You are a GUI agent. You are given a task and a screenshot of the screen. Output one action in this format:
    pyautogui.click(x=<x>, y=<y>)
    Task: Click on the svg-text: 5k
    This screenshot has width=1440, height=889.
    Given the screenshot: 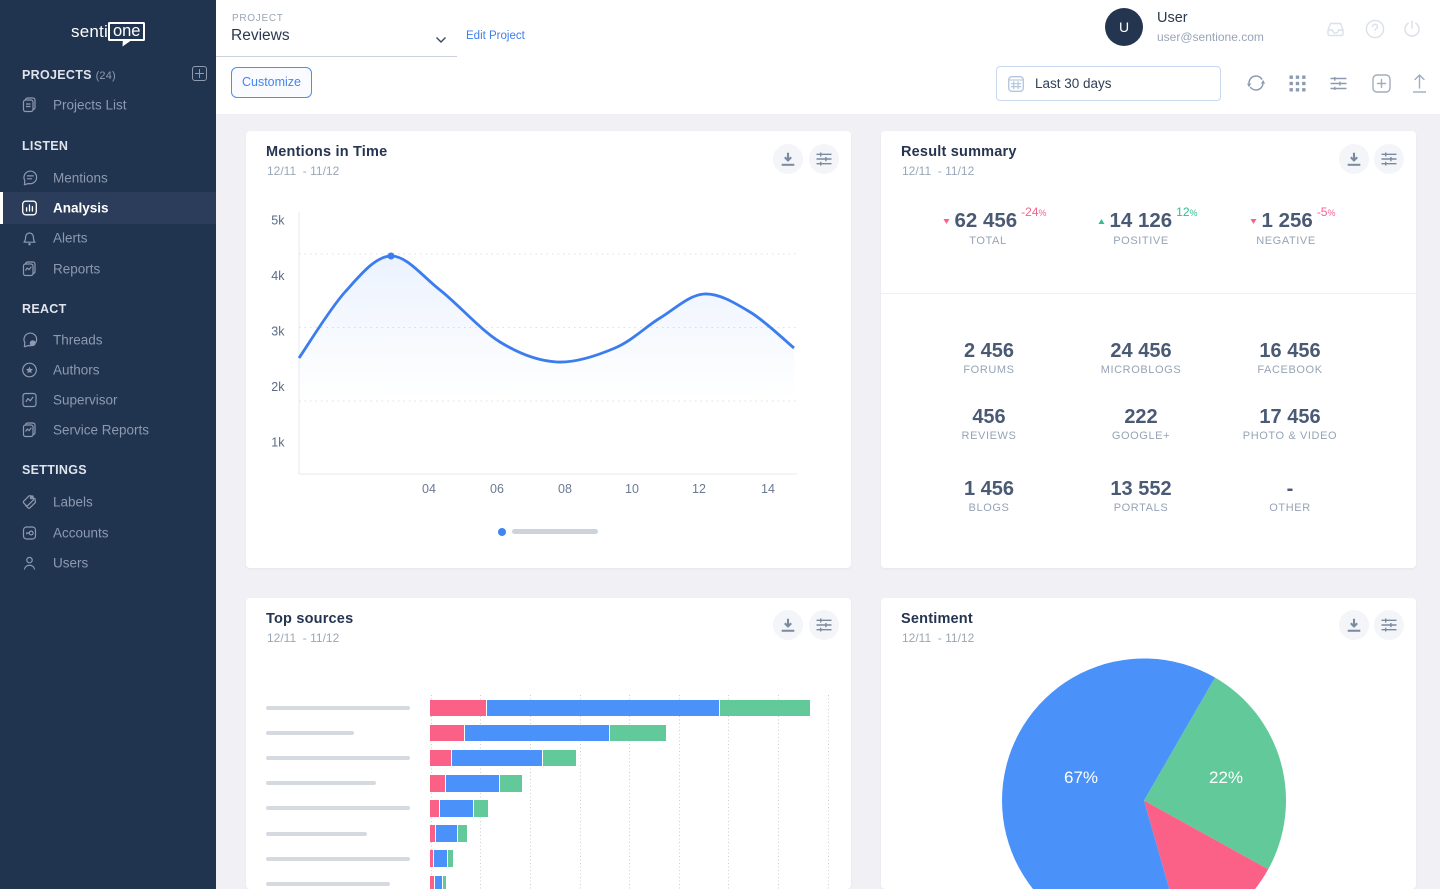 What is the action you would take?
    pyautogui.click(x=278, y=221)
    